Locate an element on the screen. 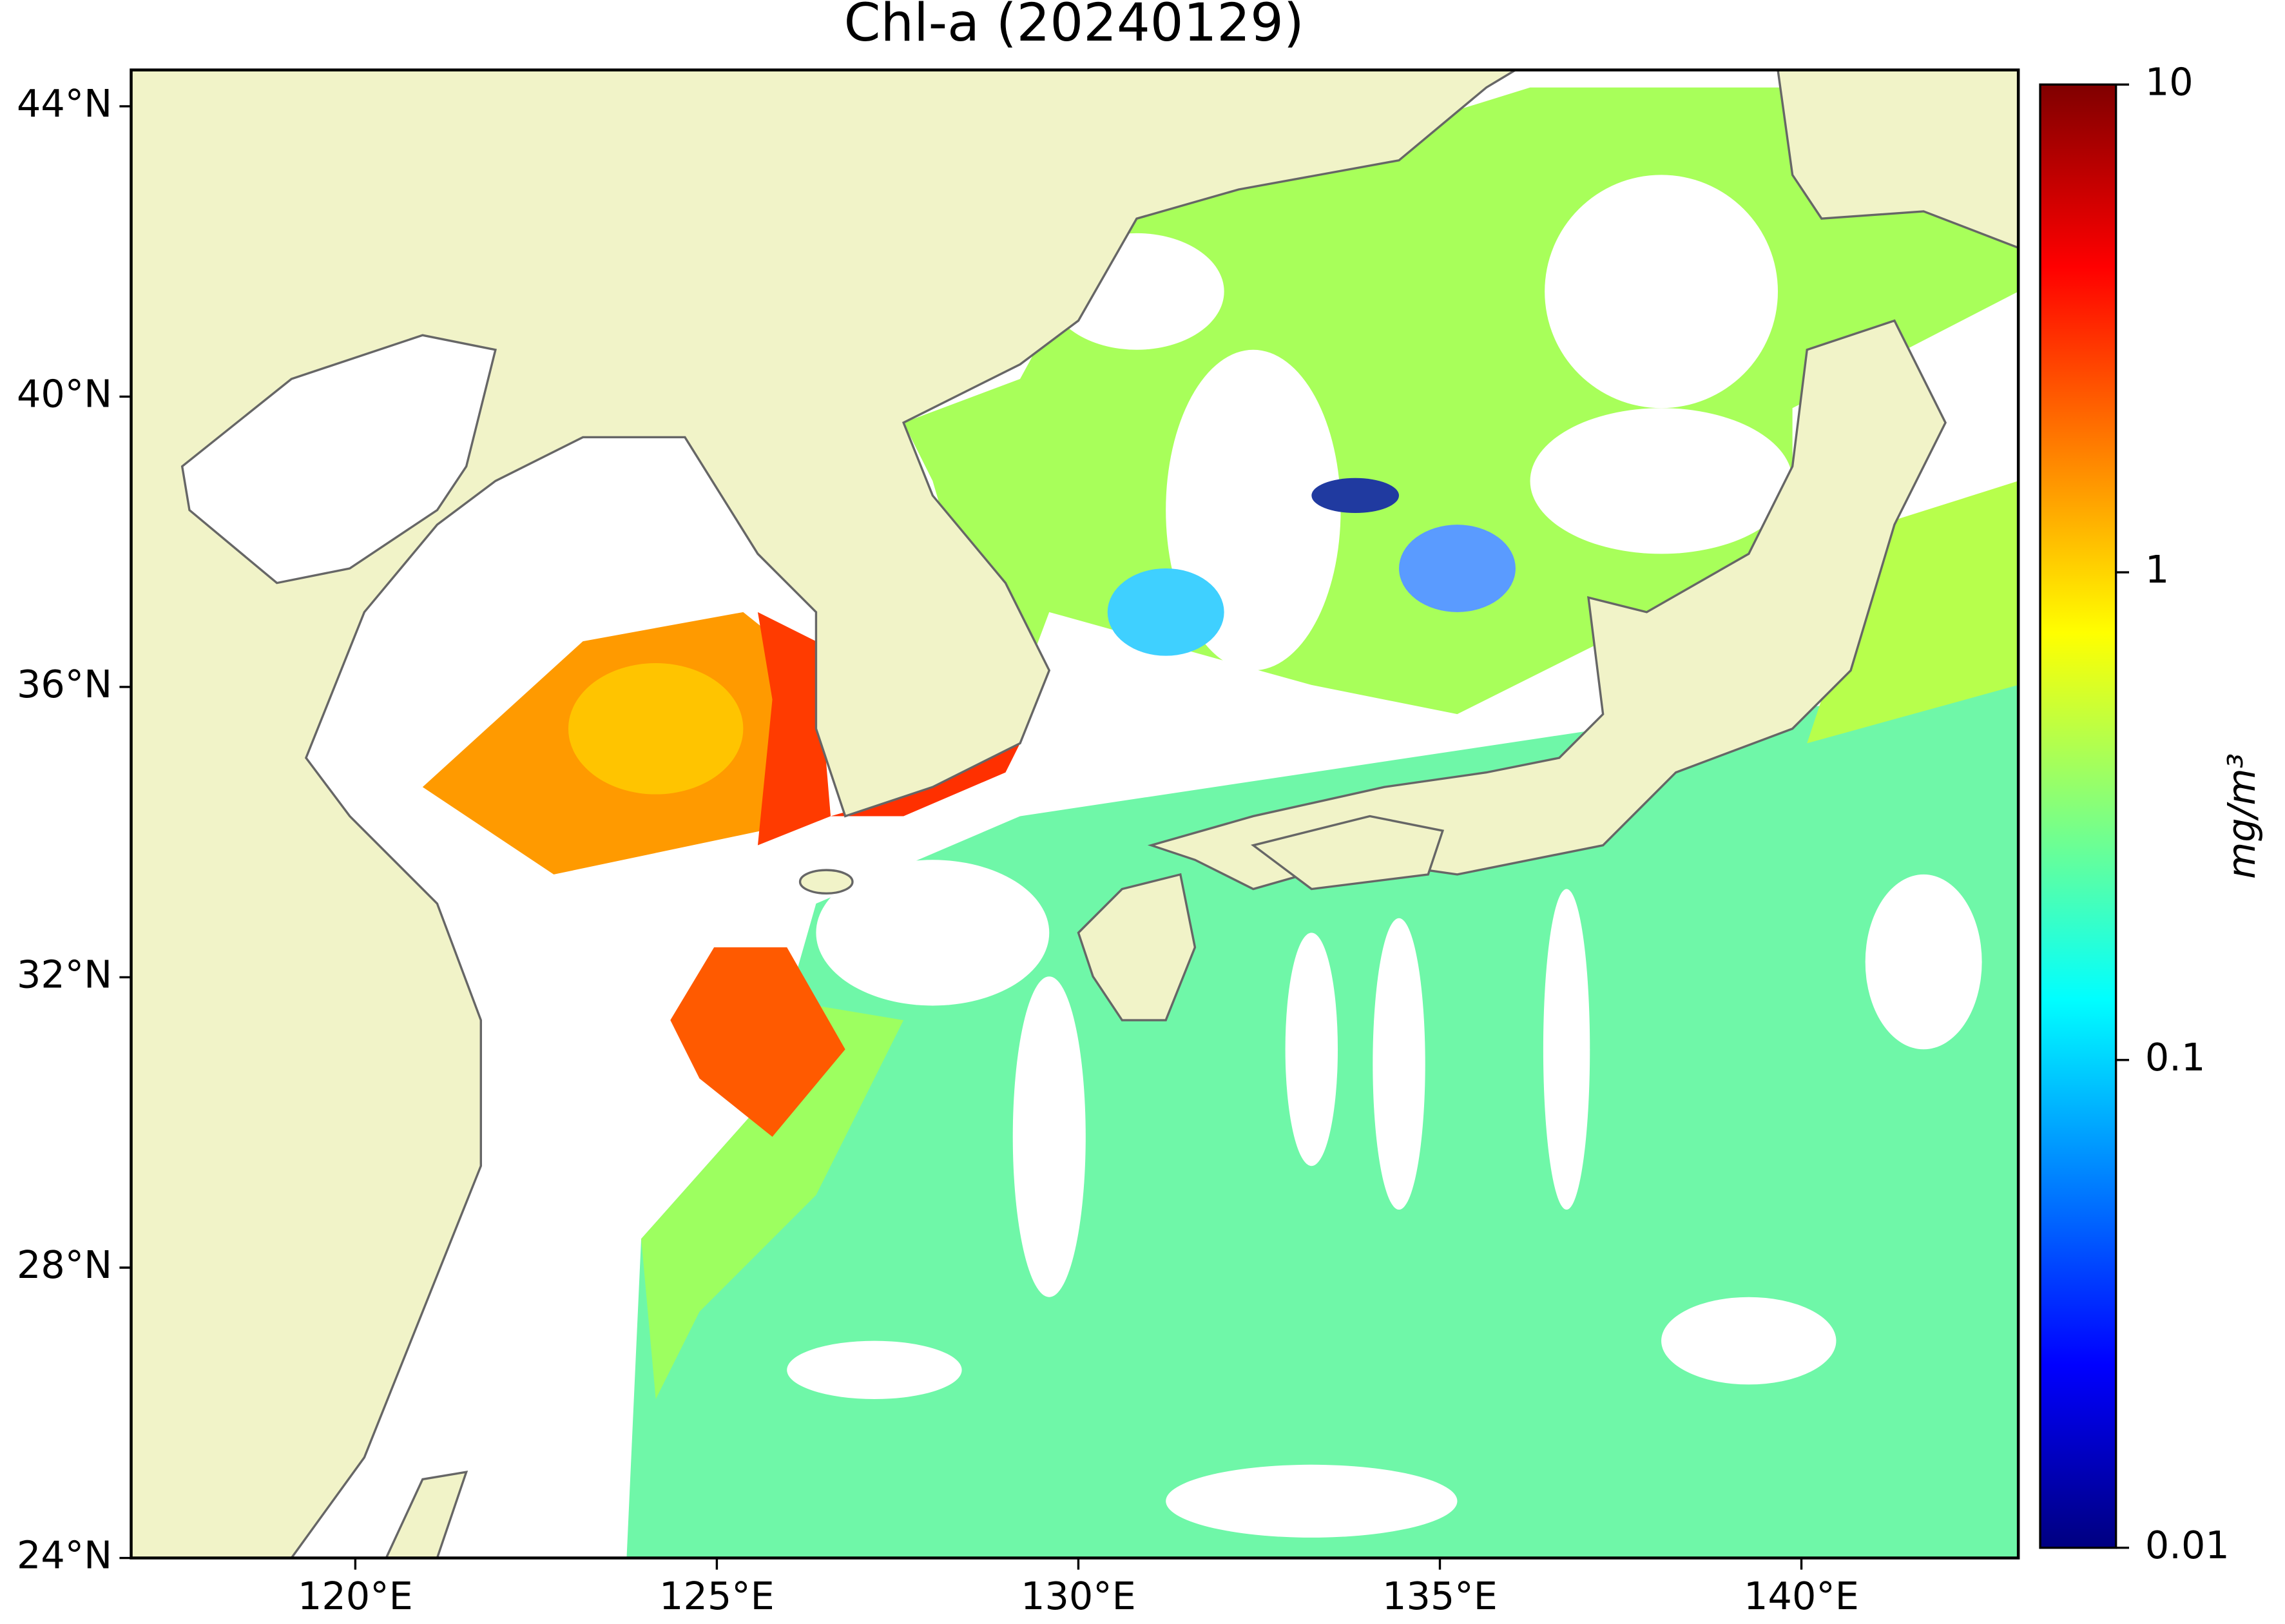  chart-title: Chl-a (20240129) is located at coordinates (1074, 26).